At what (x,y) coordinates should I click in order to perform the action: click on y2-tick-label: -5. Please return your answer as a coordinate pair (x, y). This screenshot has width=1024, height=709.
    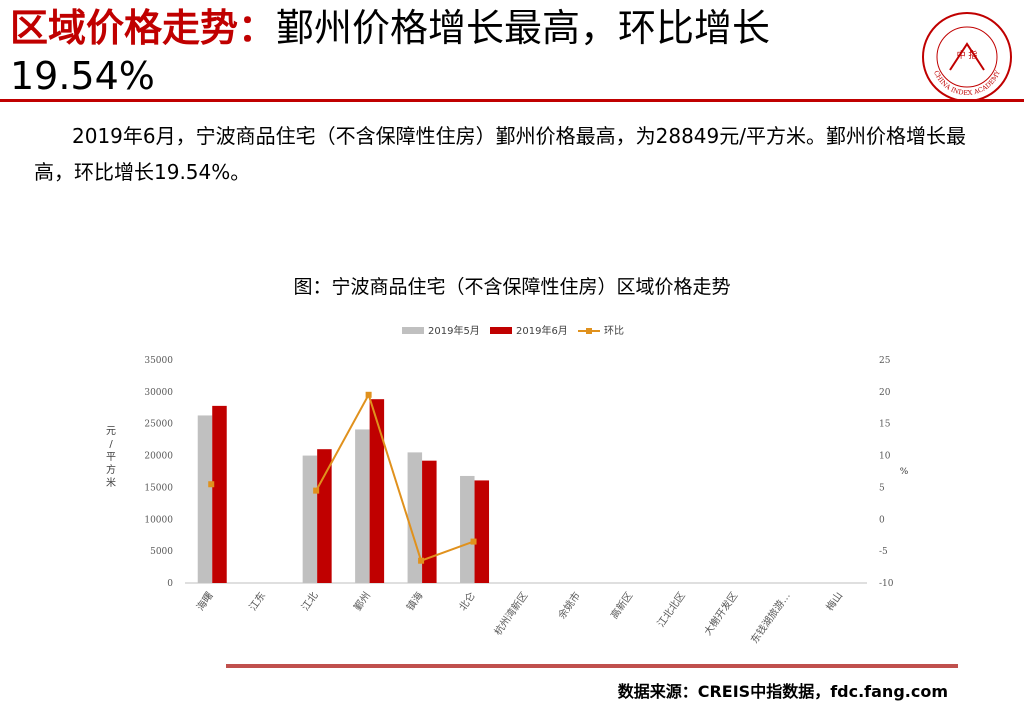
    Looking at the image, I should click on (883, 552).